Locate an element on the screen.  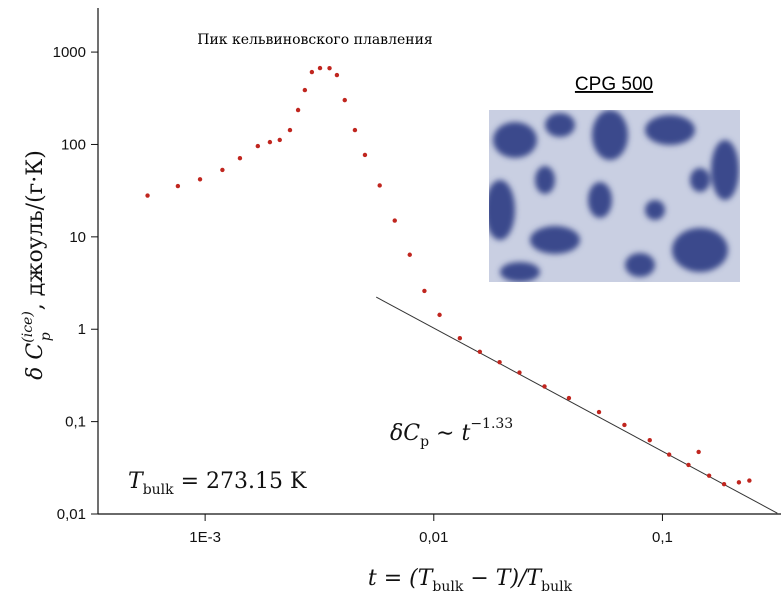
y-tick-label: 1 is located at coordinates (82, 329).